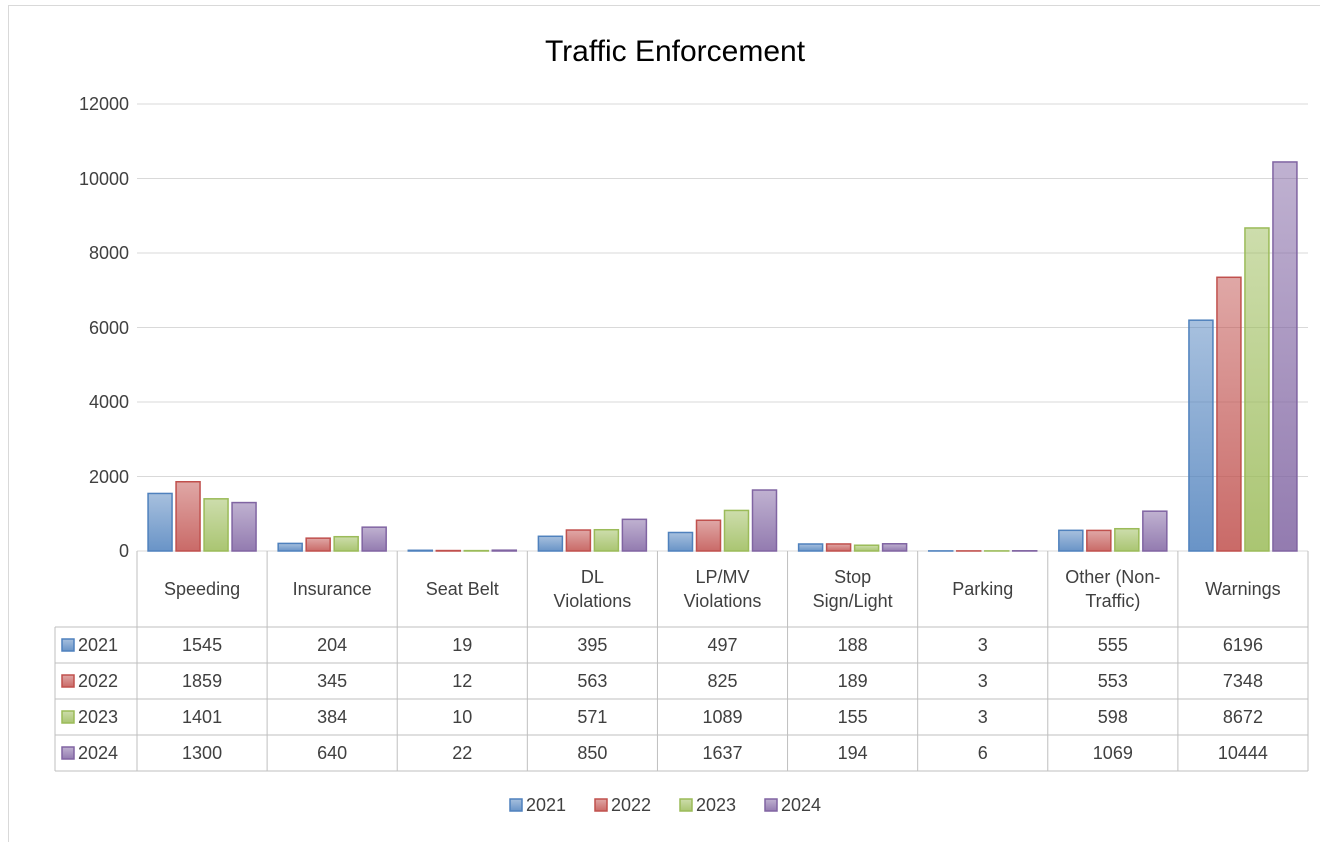 The image size is (1320, 842). Describe the element at coordinates (852, 681) in the screenshot. I see `table-value: 189` at that location.